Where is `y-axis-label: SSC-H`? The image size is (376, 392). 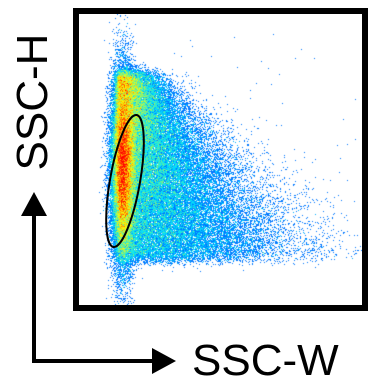
y-axis-label: SSC-H is located at coordinates (33, 101).